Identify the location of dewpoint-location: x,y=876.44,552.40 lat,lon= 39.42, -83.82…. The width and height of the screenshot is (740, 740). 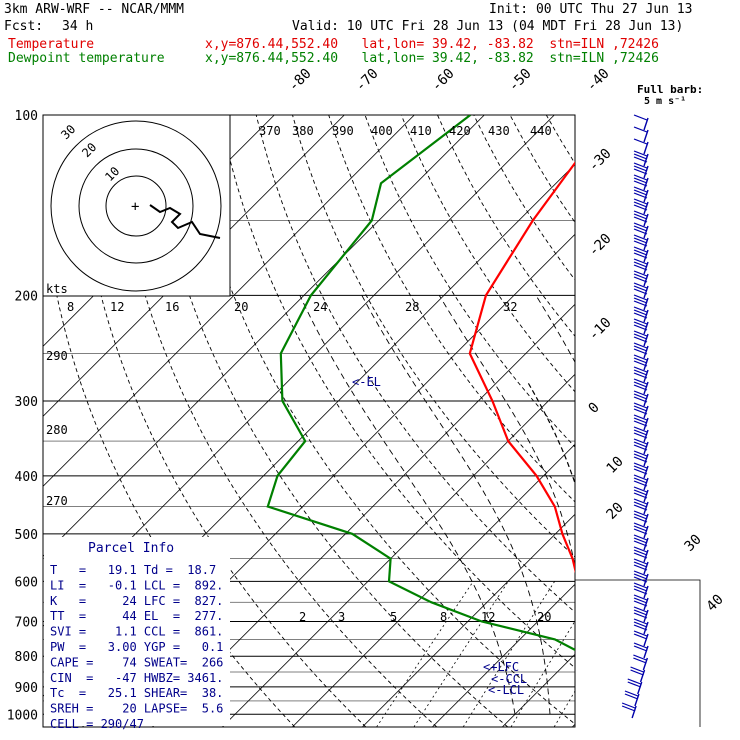
(432, 58).